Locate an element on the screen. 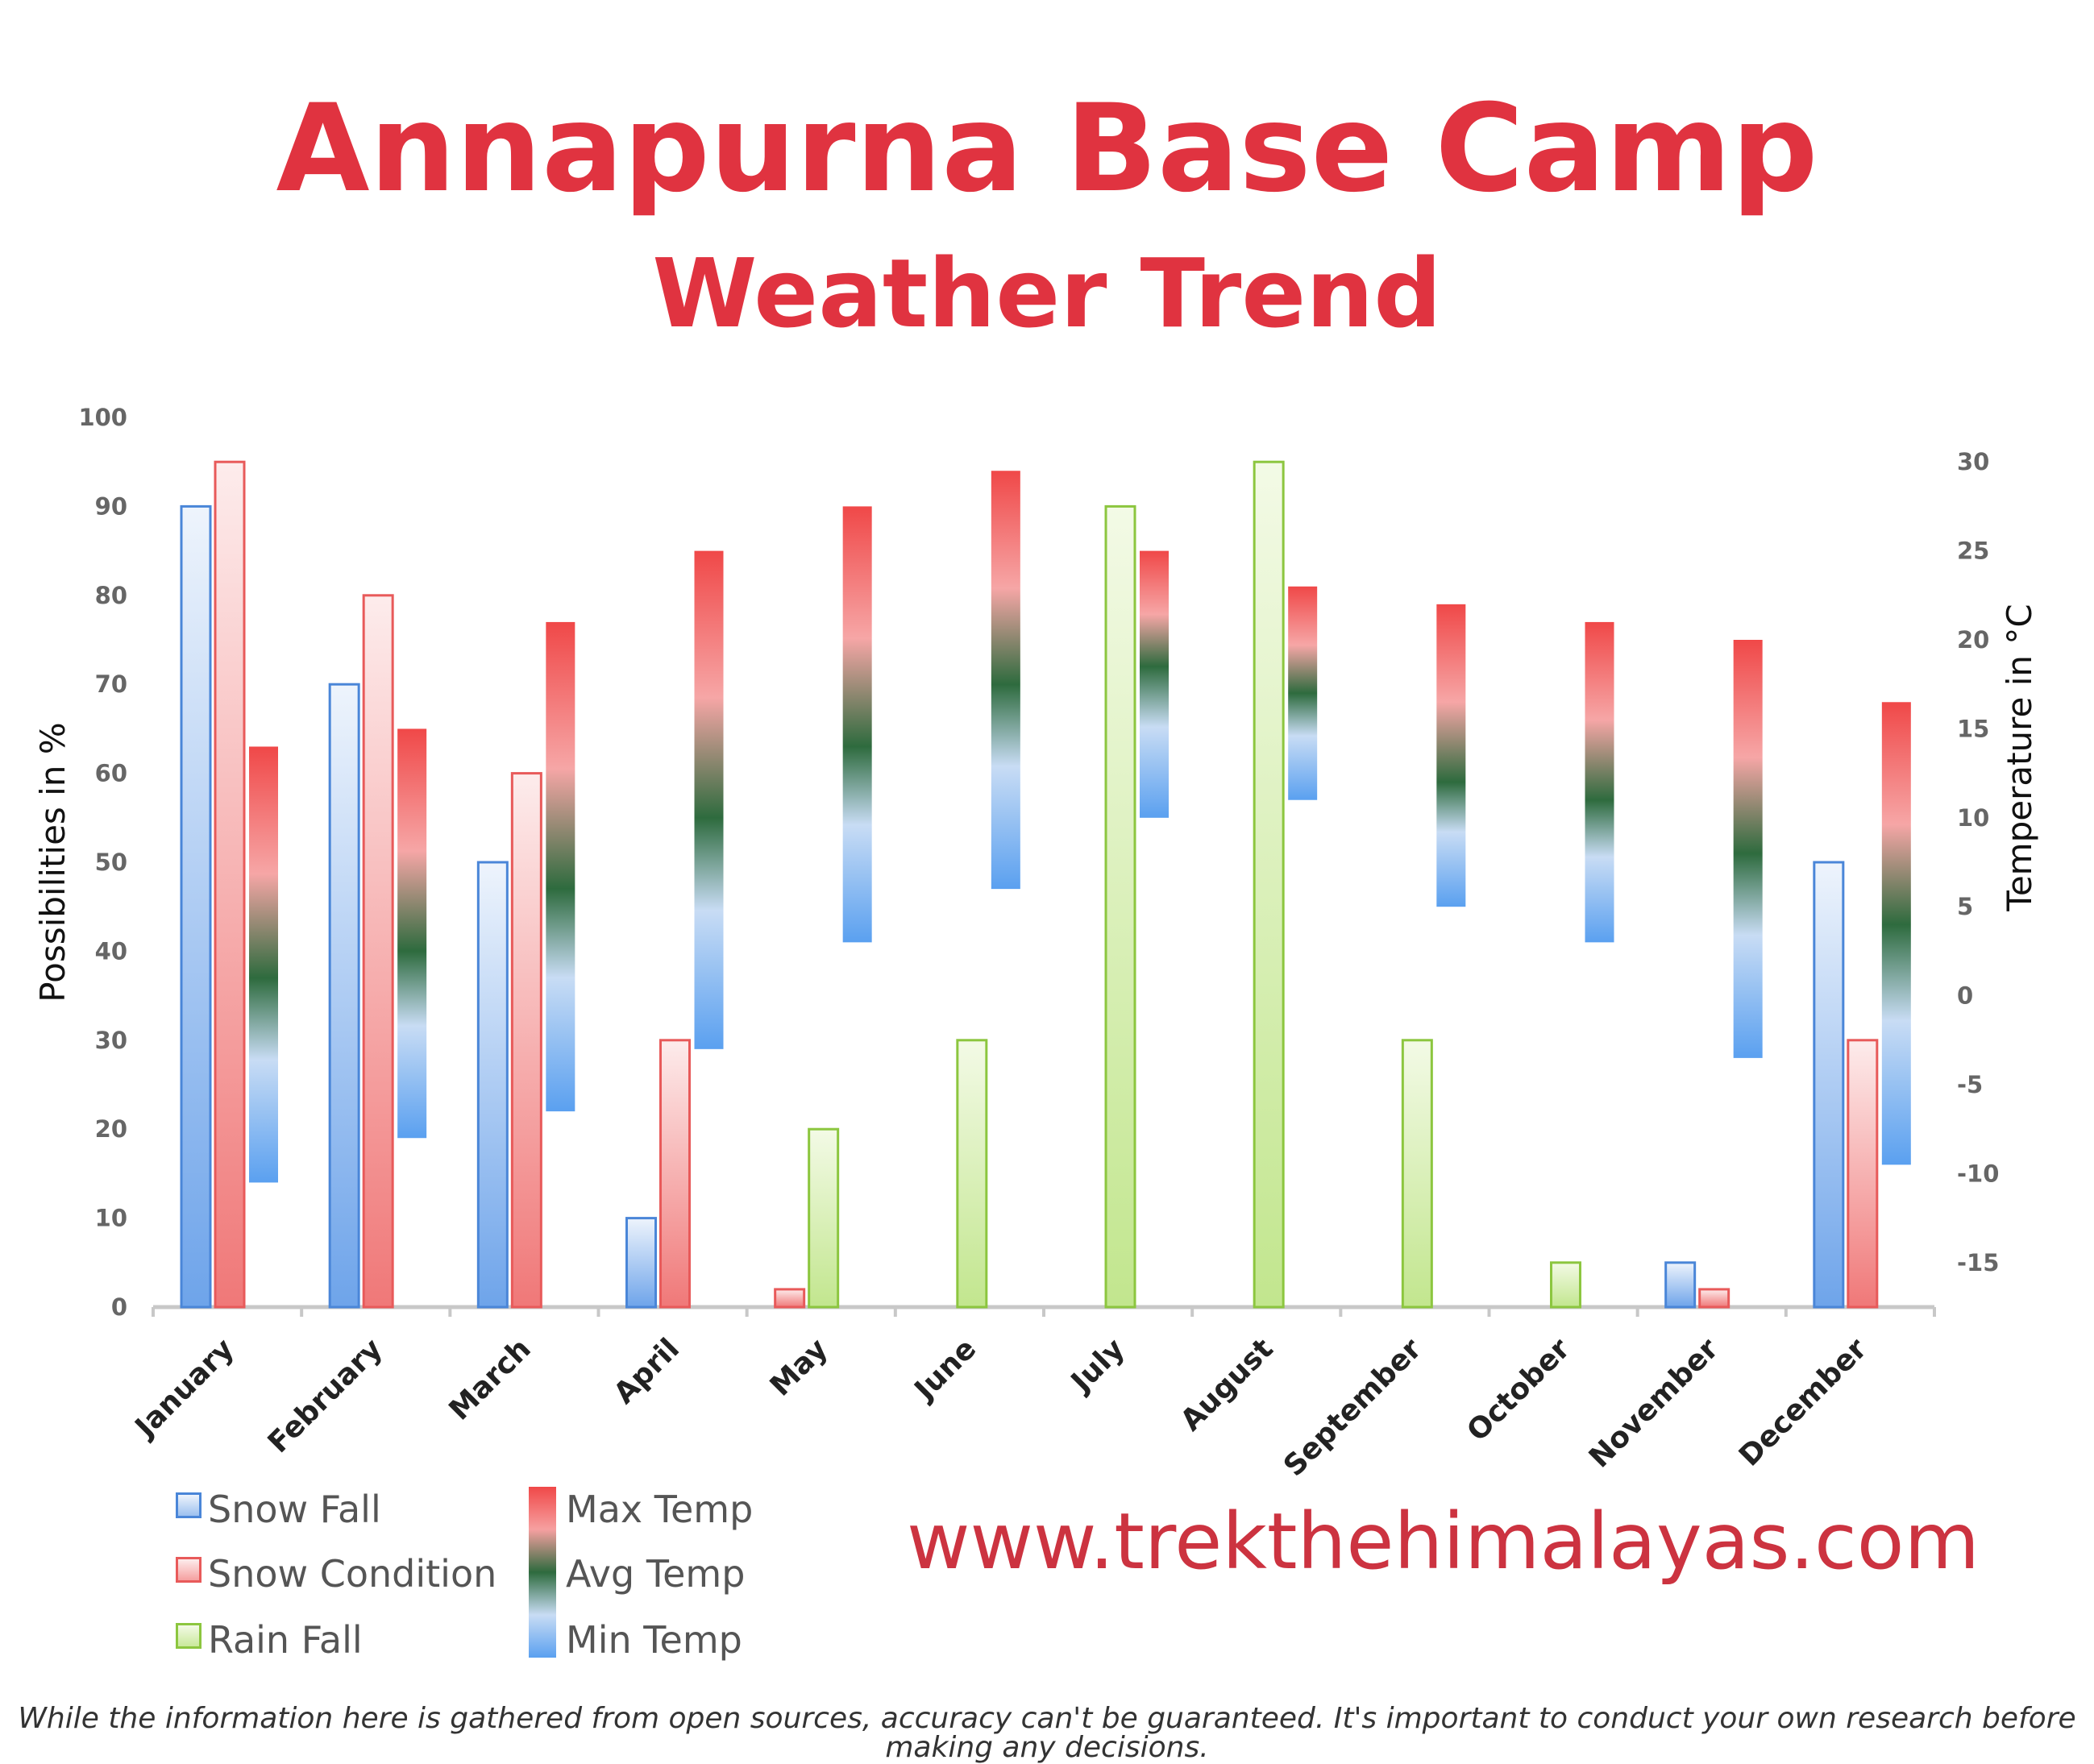 The height and width of the screenshot is (1764, 2094). bar-snow-fall-december is located at coordinates (1829, 1085).